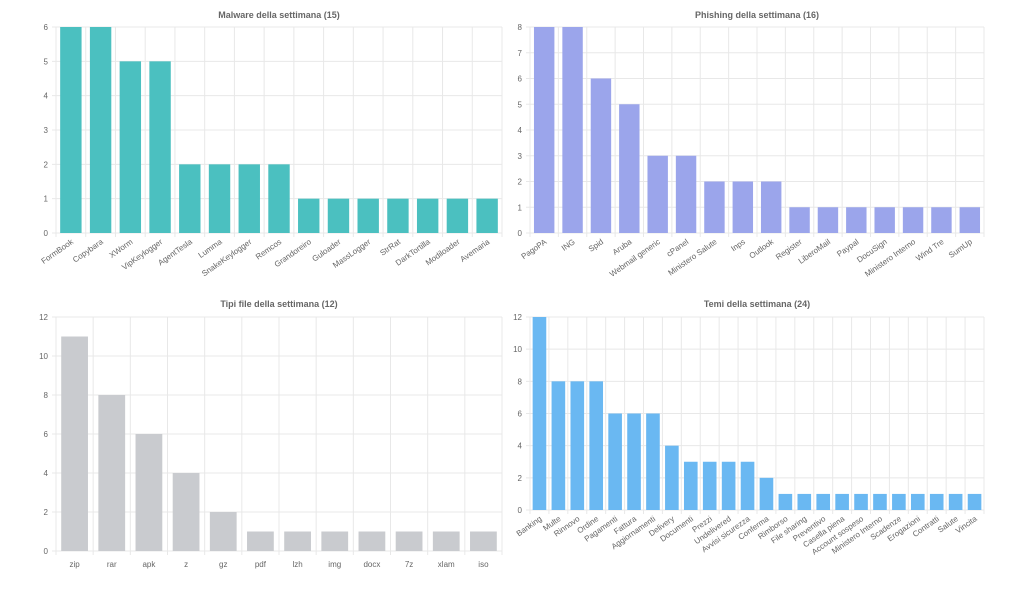 The width and height of the screenshot is (1024, 612). What do you see at coordinates (409, 541) in the screenshot?
I see `bar-7z` at bounding box center [409, 541].